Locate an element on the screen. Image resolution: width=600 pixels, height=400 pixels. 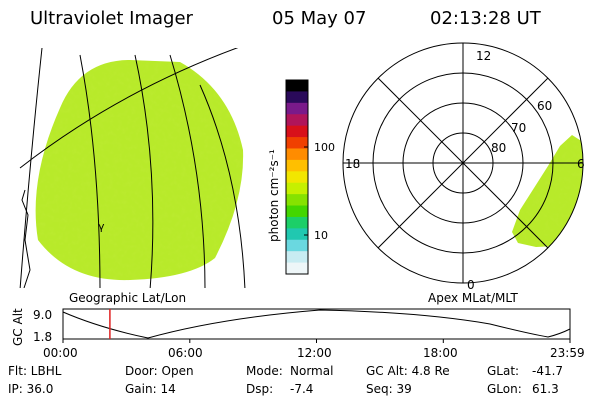
timeline-ymin: 1.8 is located at coordinates (42, 337).